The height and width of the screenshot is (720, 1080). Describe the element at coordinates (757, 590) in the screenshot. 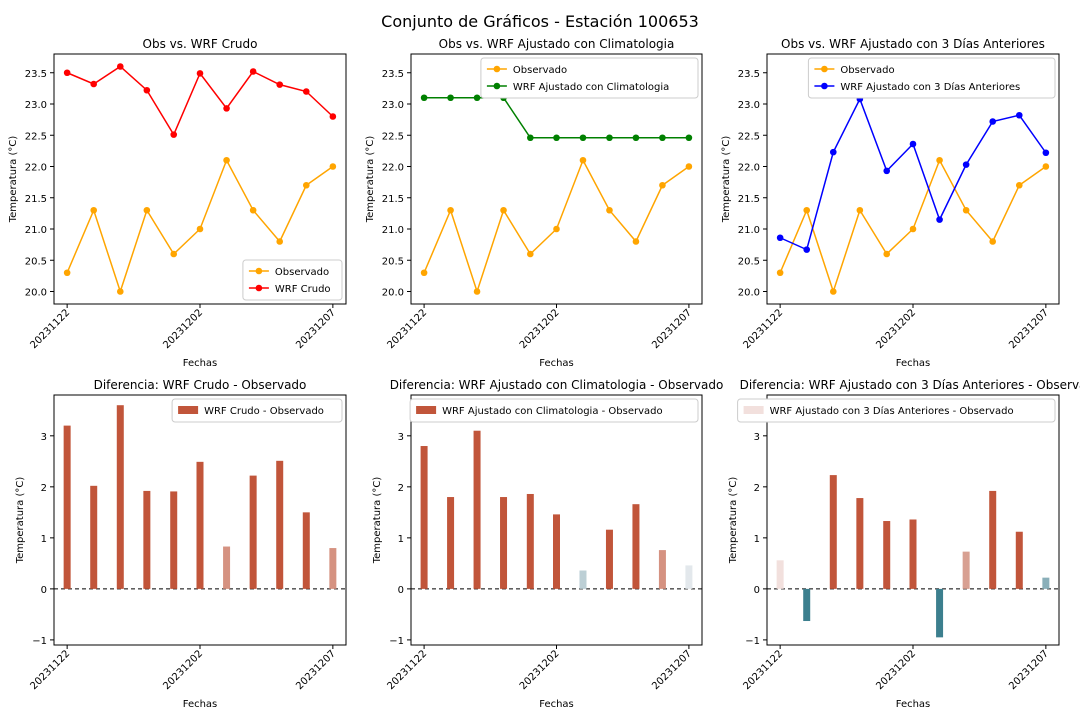

I see `y-tick-label: 0` at that location.